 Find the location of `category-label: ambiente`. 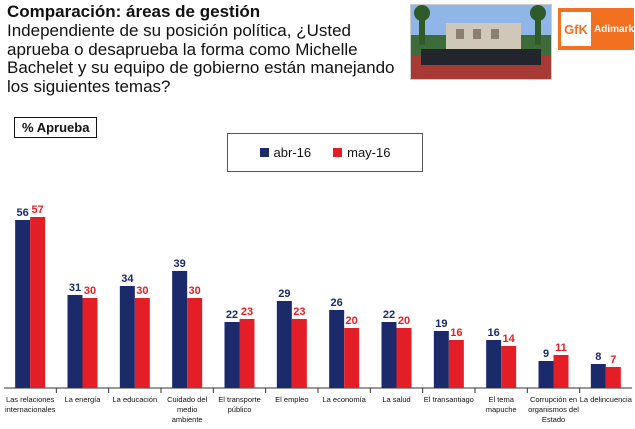

category-label: ambiente is located at coordinates (187, 419).